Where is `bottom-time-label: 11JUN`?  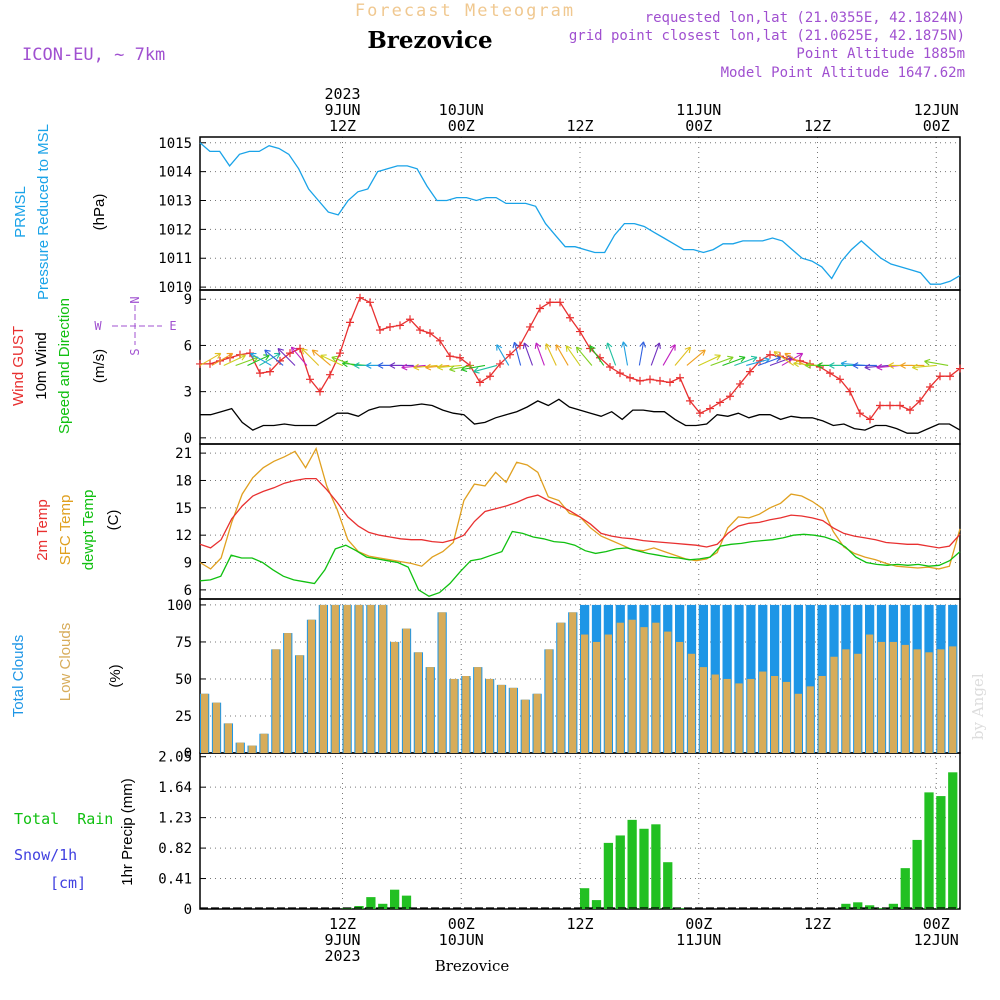
bottom-time-label: 11JUN is located at coordinates (698, 940).